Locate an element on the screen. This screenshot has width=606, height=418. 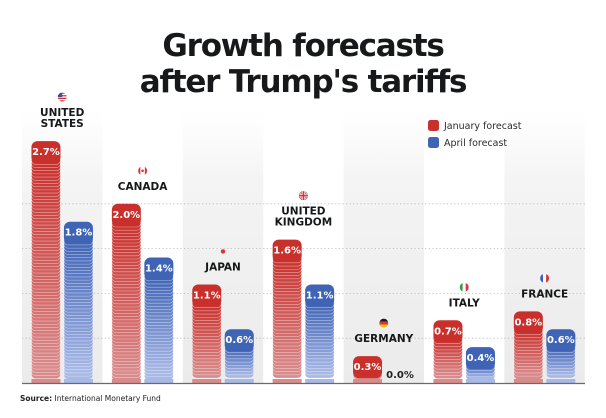
bar-value-label: 0.8% is located at coordinates (528, 322).